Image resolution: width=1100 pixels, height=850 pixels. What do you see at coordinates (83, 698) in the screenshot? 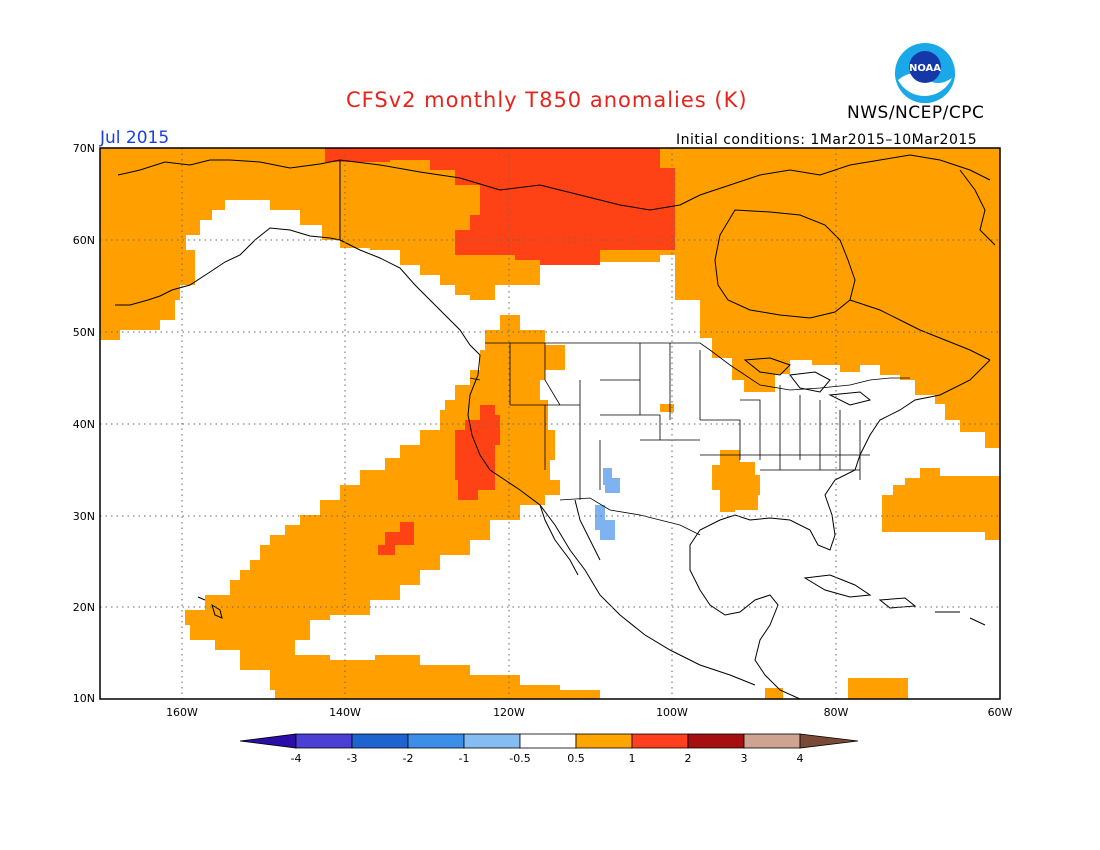
I see `lat-label-10n: 10N` at bounding box center [83, 698].